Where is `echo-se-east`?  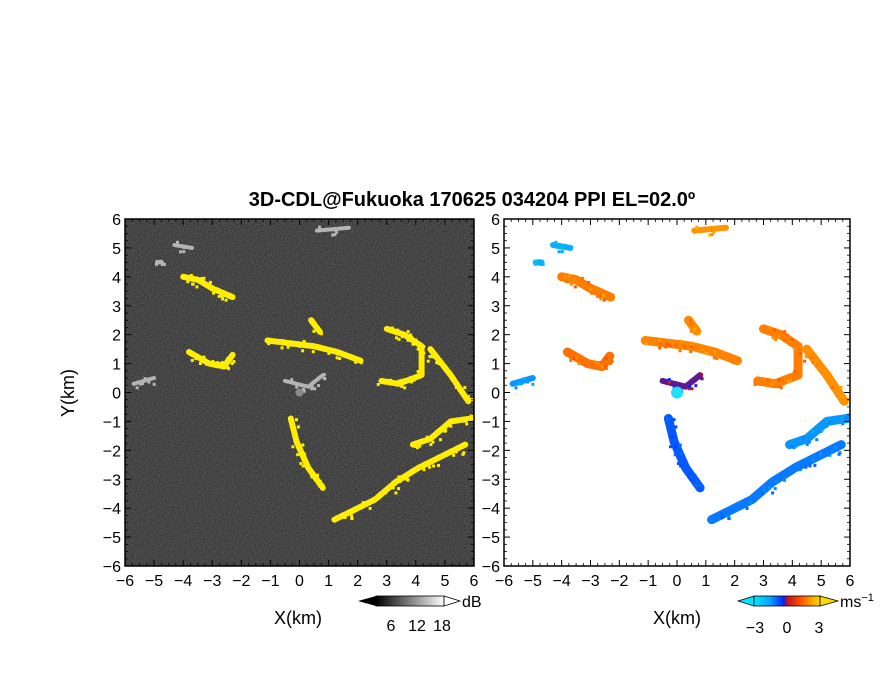
echo-se-east is located at coordinates (817, 432).